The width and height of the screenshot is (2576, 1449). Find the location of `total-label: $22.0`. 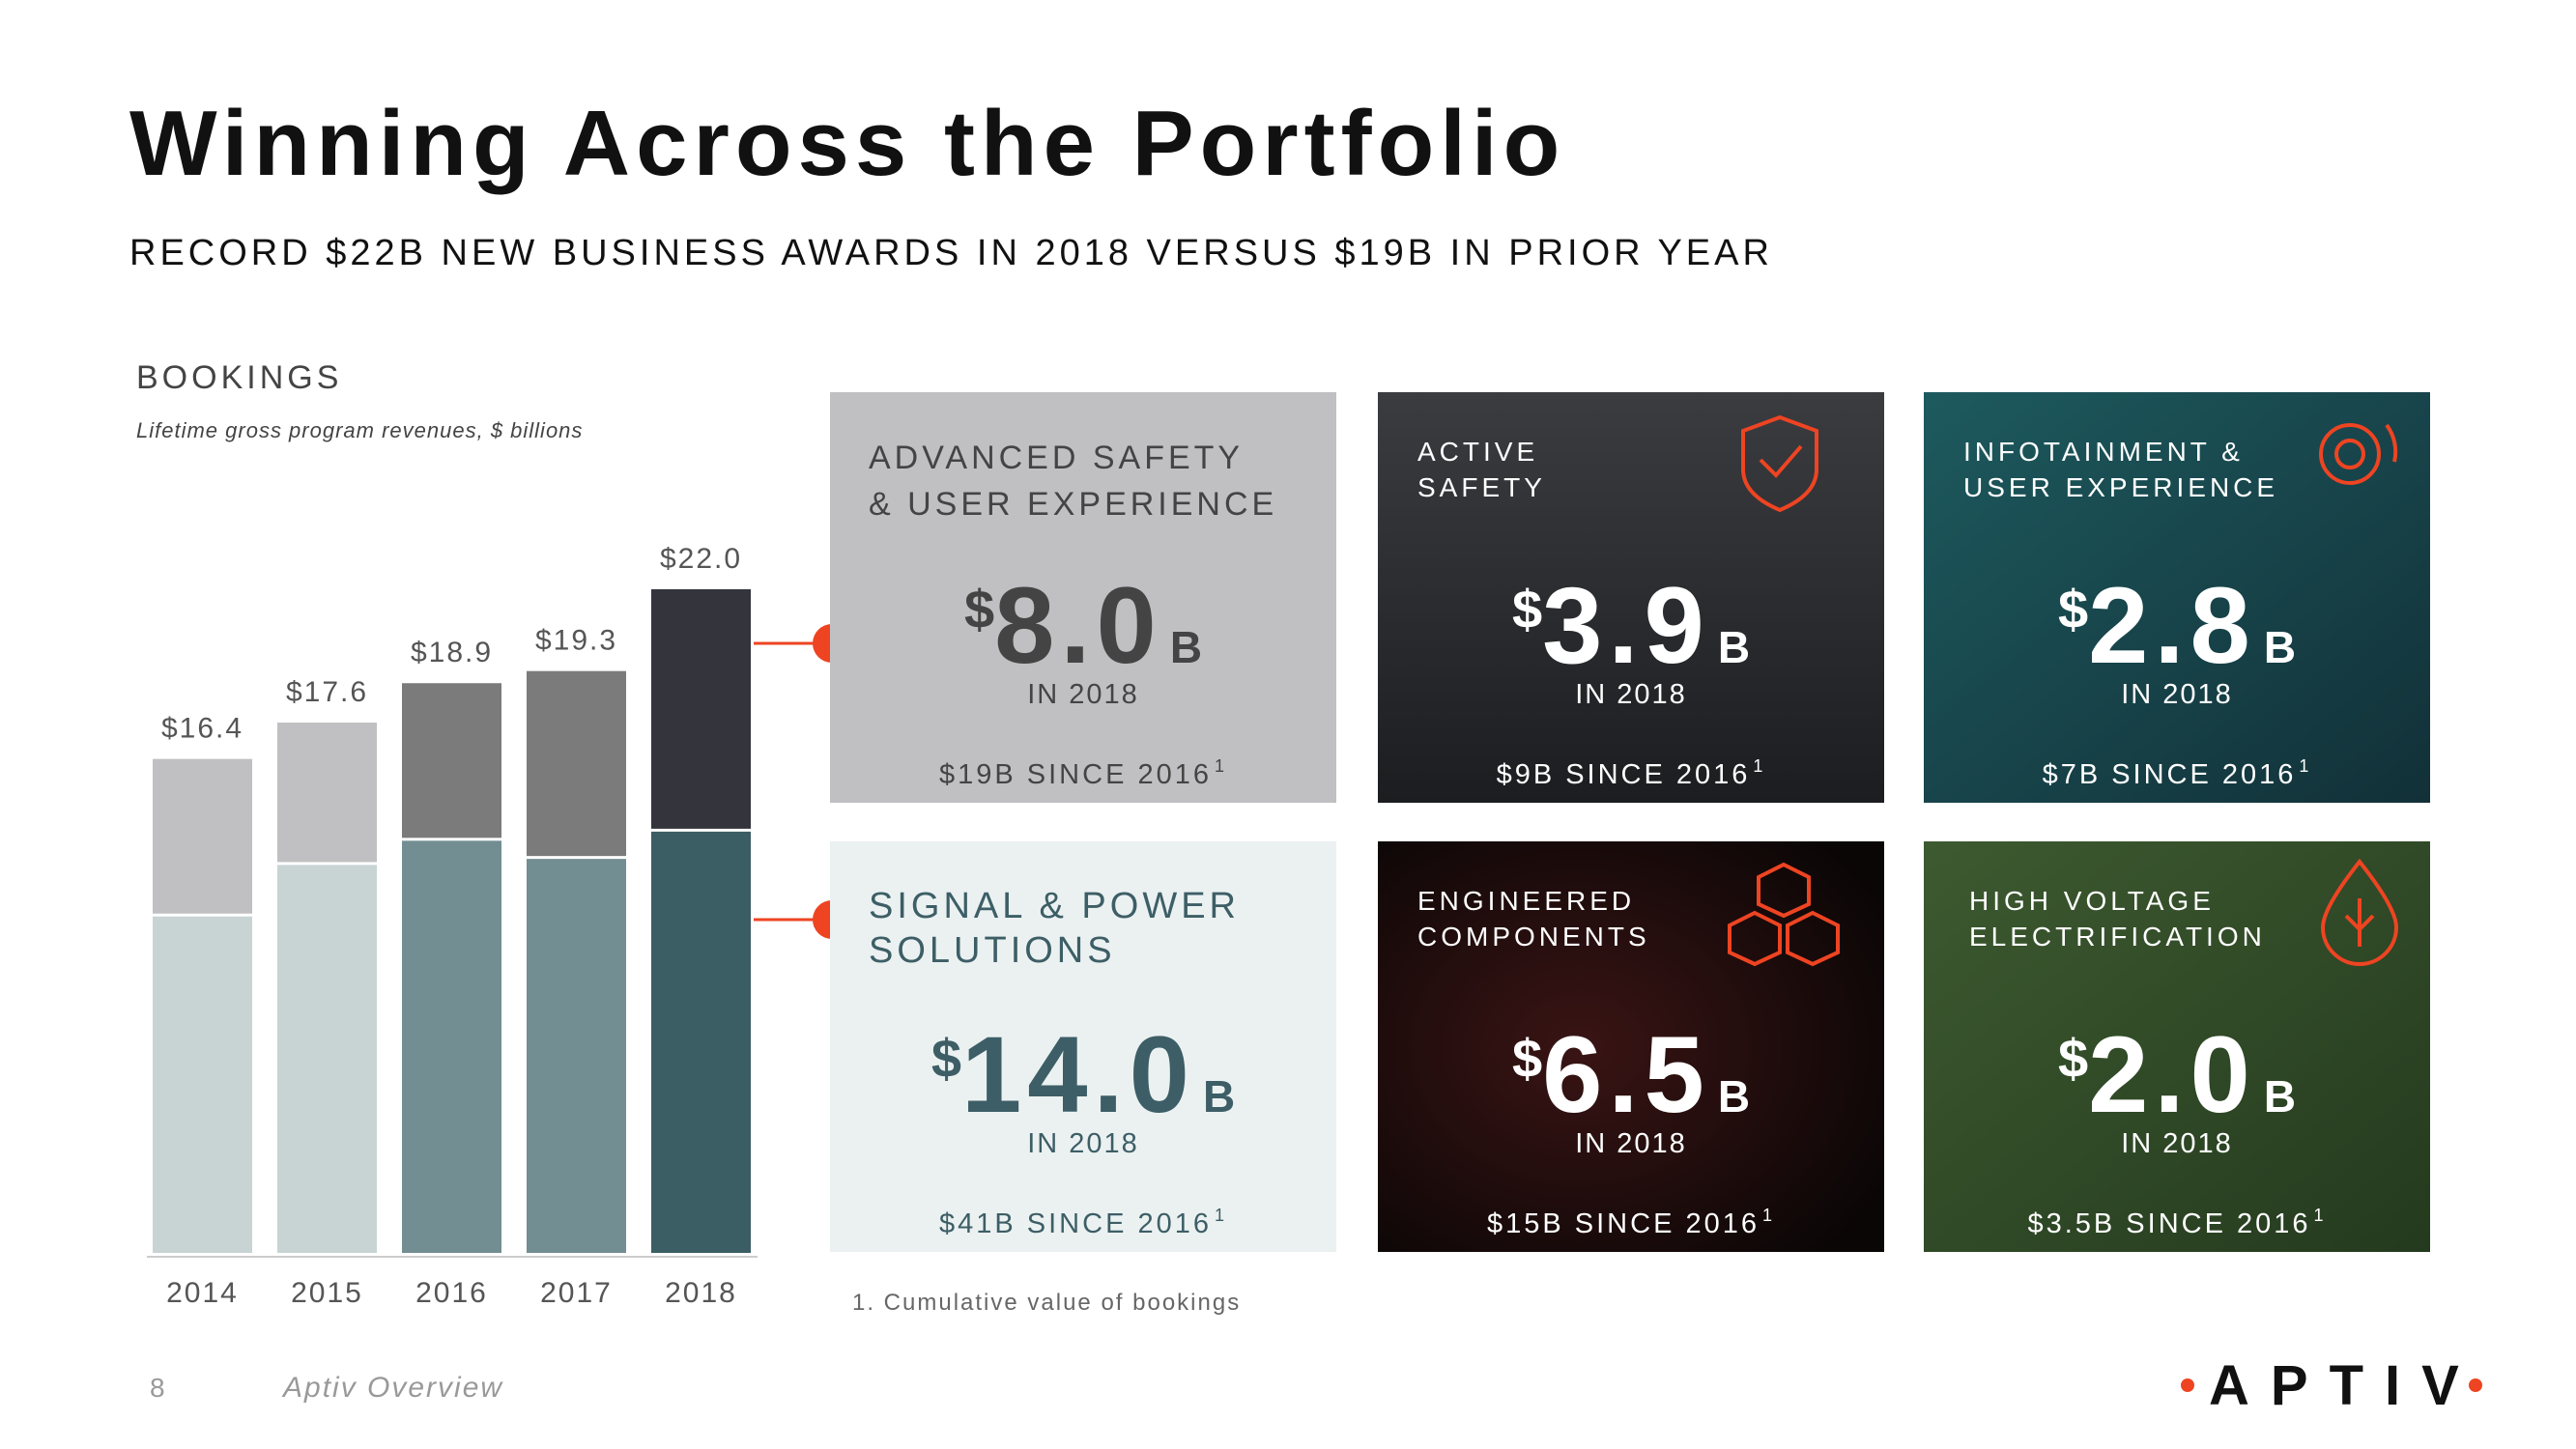

total-label: $22.0 is located at coordinates (701, 559).